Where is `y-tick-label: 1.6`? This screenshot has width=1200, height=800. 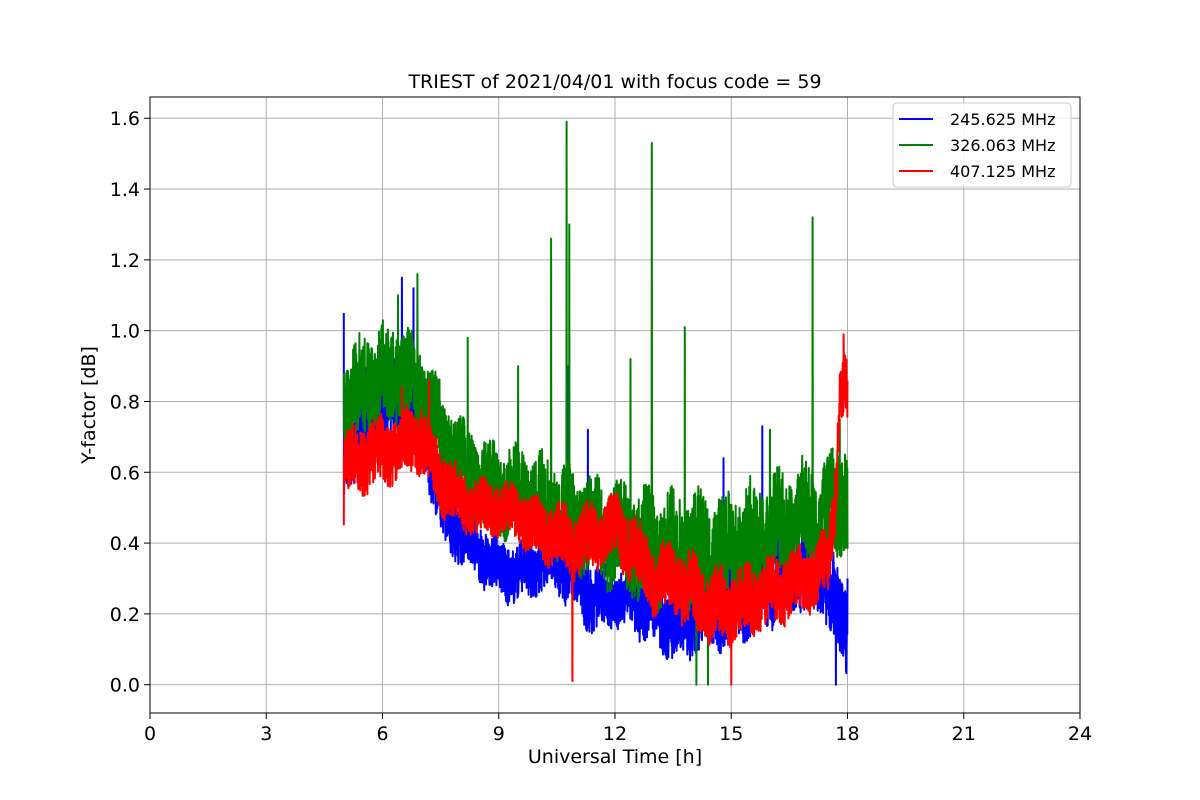
y-tick-label: 1.6 is located at coordinates (125, 119).